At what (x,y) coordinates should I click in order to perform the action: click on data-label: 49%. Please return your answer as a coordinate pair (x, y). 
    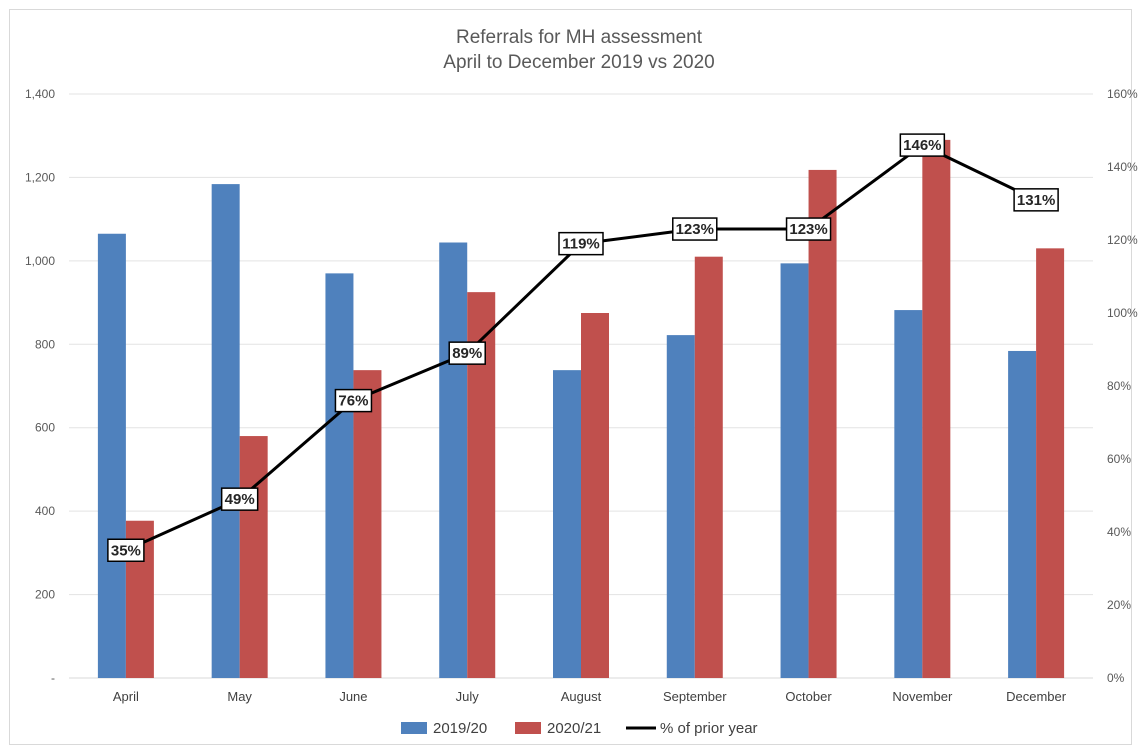
    Looking at the image, I should click on (240, 499).